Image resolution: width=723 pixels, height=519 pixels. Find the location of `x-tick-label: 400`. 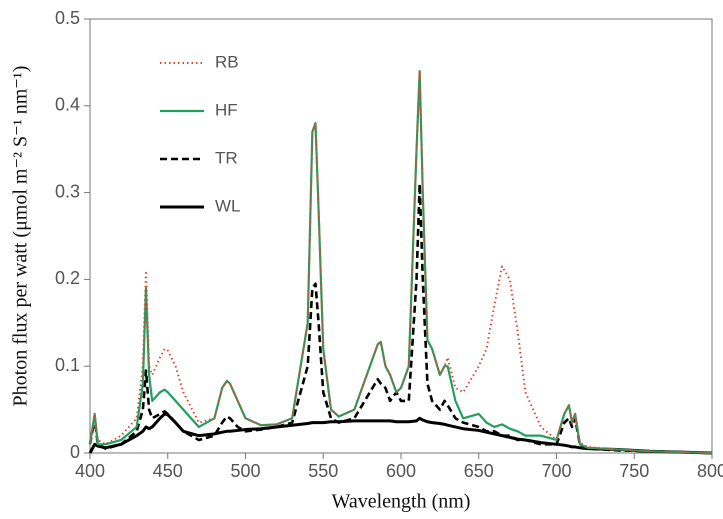

x-tick-label: 400 is located at coordinates (90, 471).